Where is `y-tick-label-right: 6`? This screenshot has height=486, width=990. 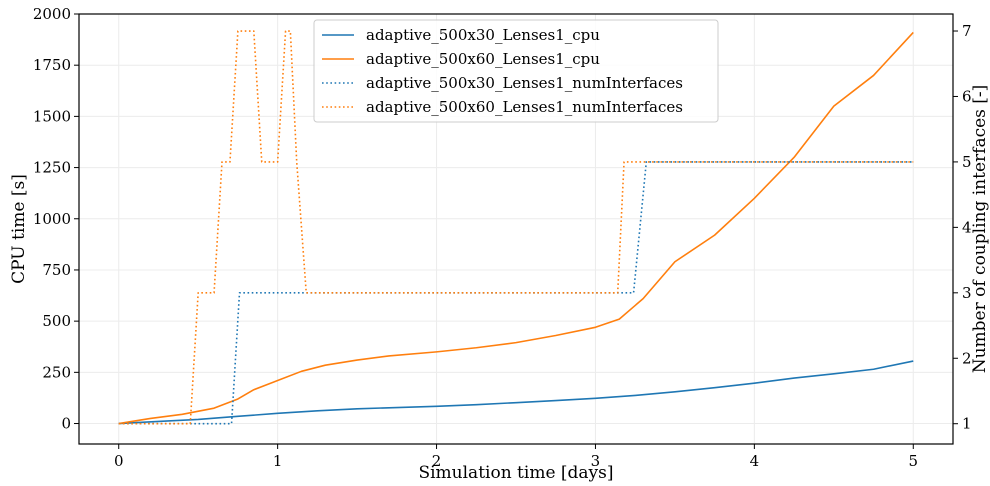 y-tick-label-right: 6 is located at coordinates (967, 96).